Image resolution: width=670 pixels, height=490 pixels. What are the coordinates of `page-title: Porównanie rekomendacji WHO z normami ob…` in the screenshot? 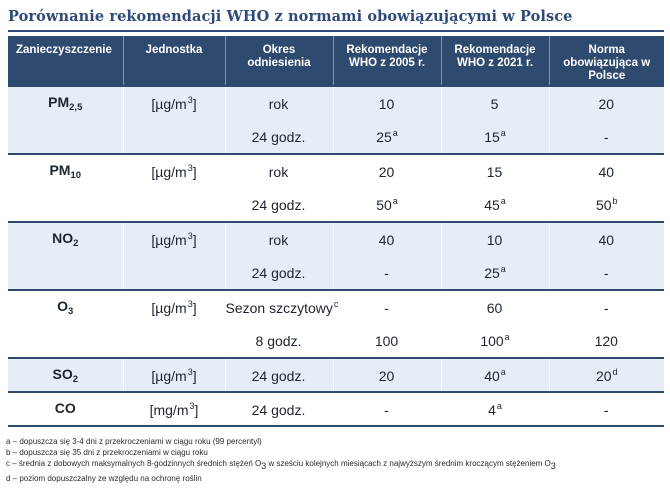 It's located at (290, 16).